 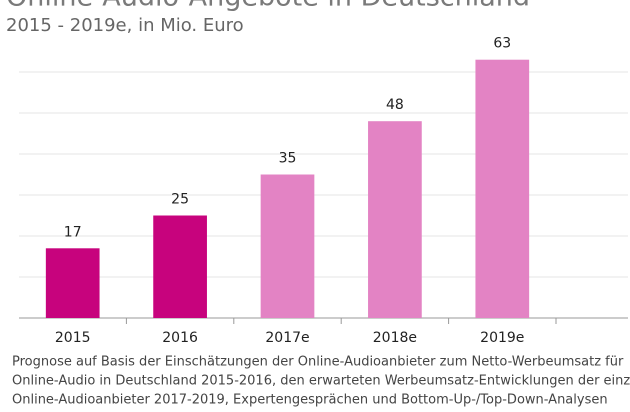 What do you see at coordinates (73, 232) in the screenshot?
I see `data-label: 17` at bounding box center [73, 232].